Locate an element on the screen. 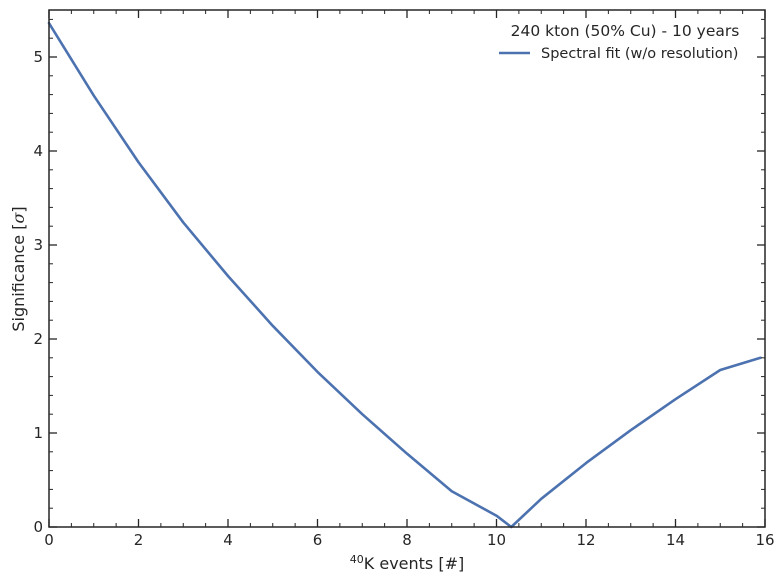  x-tick-label: 4 is located at coordinates (228, 540).